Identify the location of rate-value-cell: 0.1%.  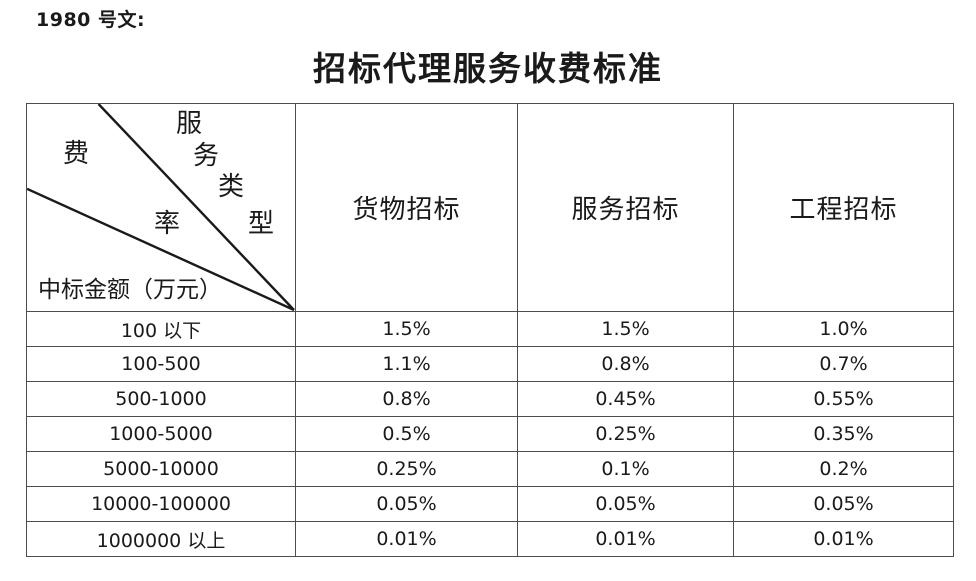
(625, 469).